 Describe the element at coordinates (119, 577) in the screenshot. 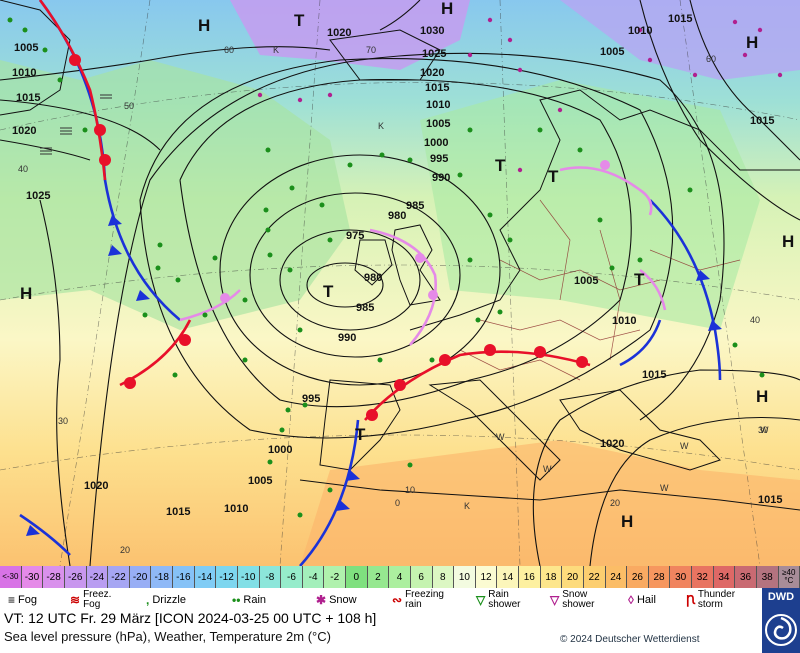

I see `scale-cell: -22` at that location.